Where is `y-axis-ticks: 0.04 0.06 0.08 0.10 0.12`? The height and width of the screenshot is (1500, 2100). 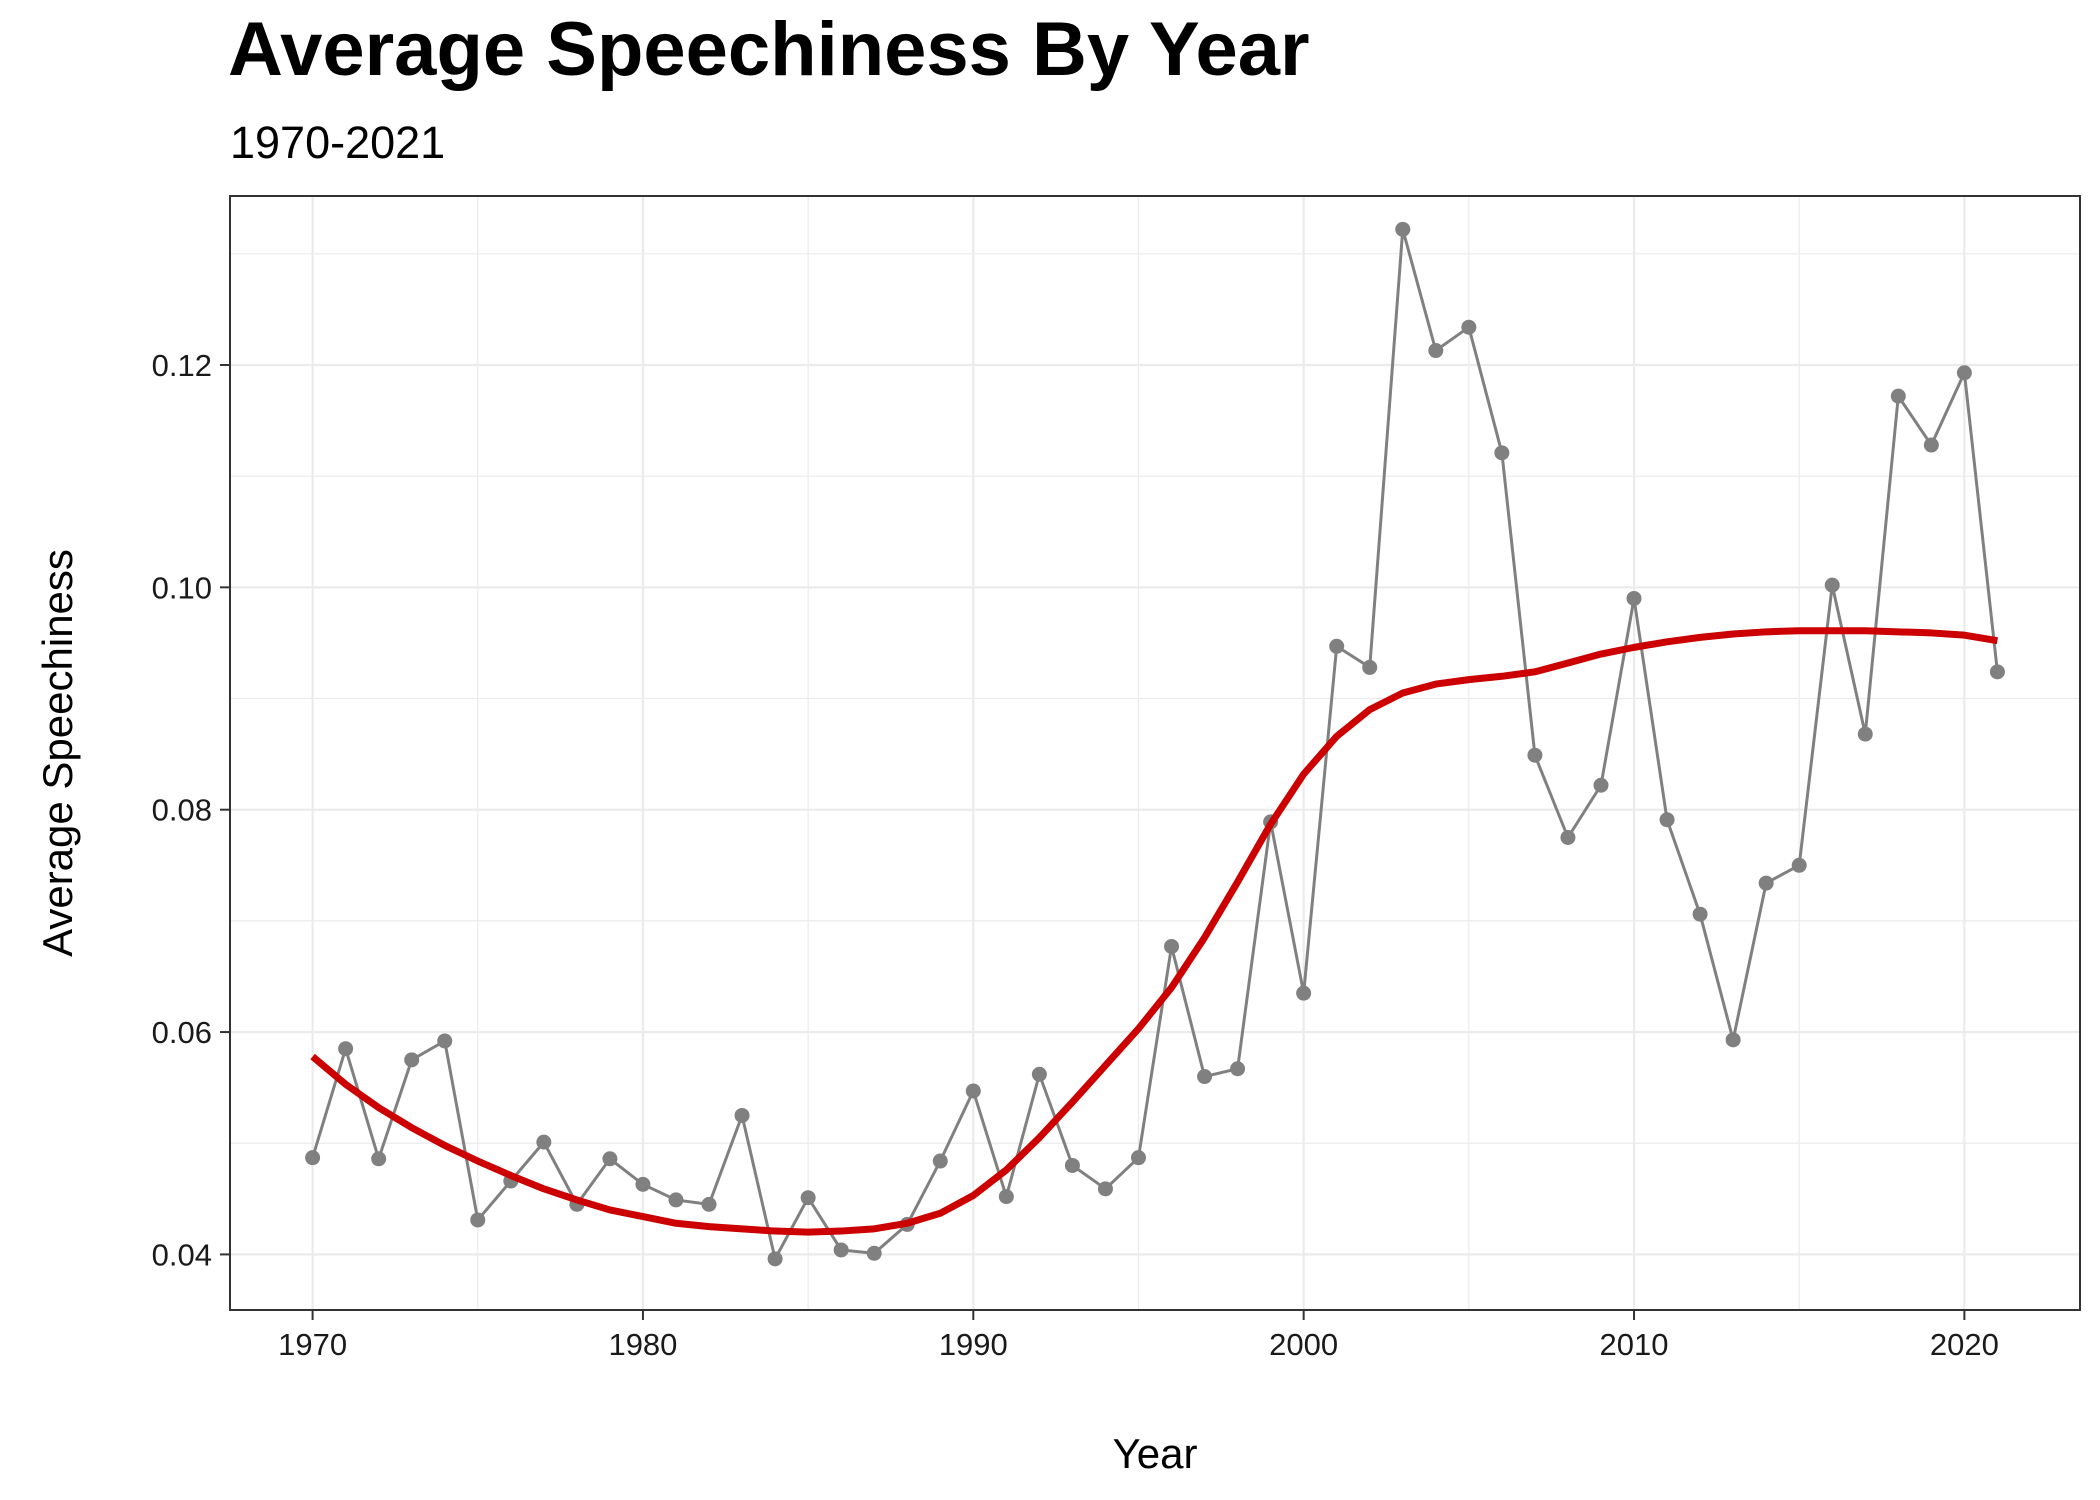 y-axis-ticks: 0.04 0.06 0.08 0.10 0.12 is located at coordinates (191, 810).